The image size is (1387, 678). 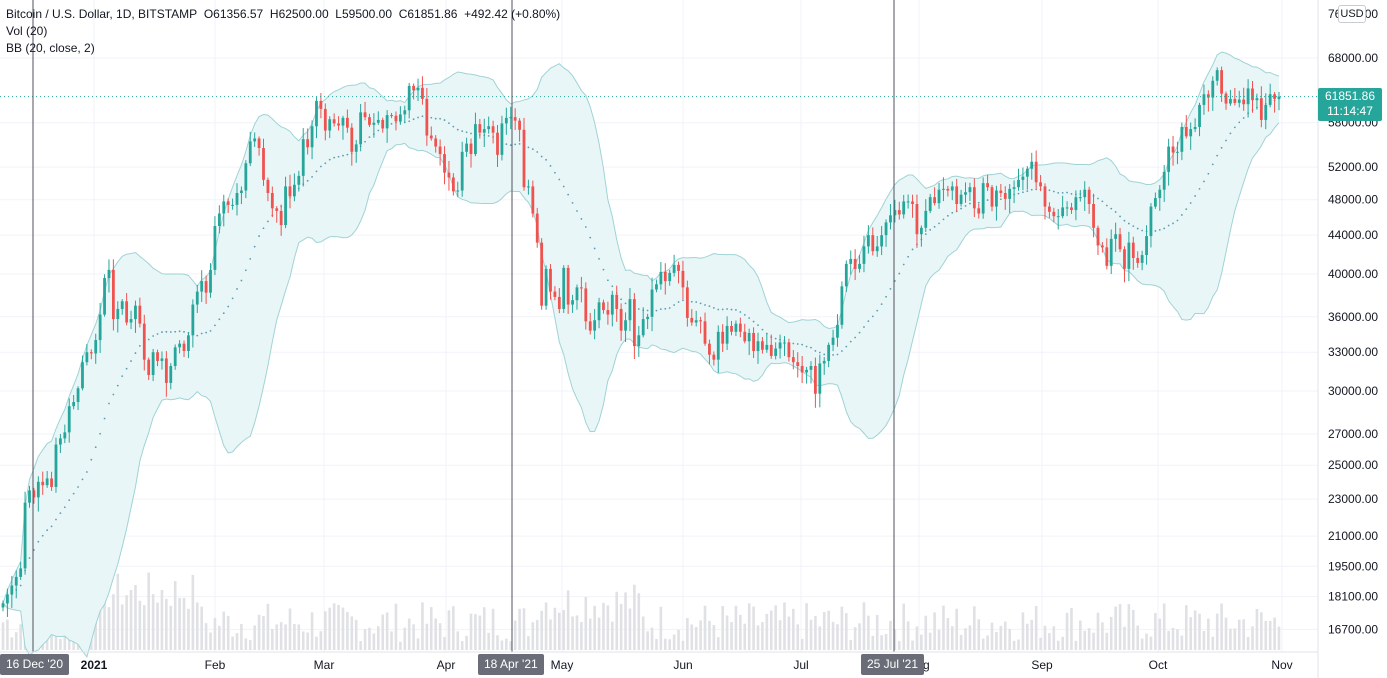 I want to click on time-axis: 2021FebMarAprMayJunJulAugSepOctNov, so click(x=687, y=665).